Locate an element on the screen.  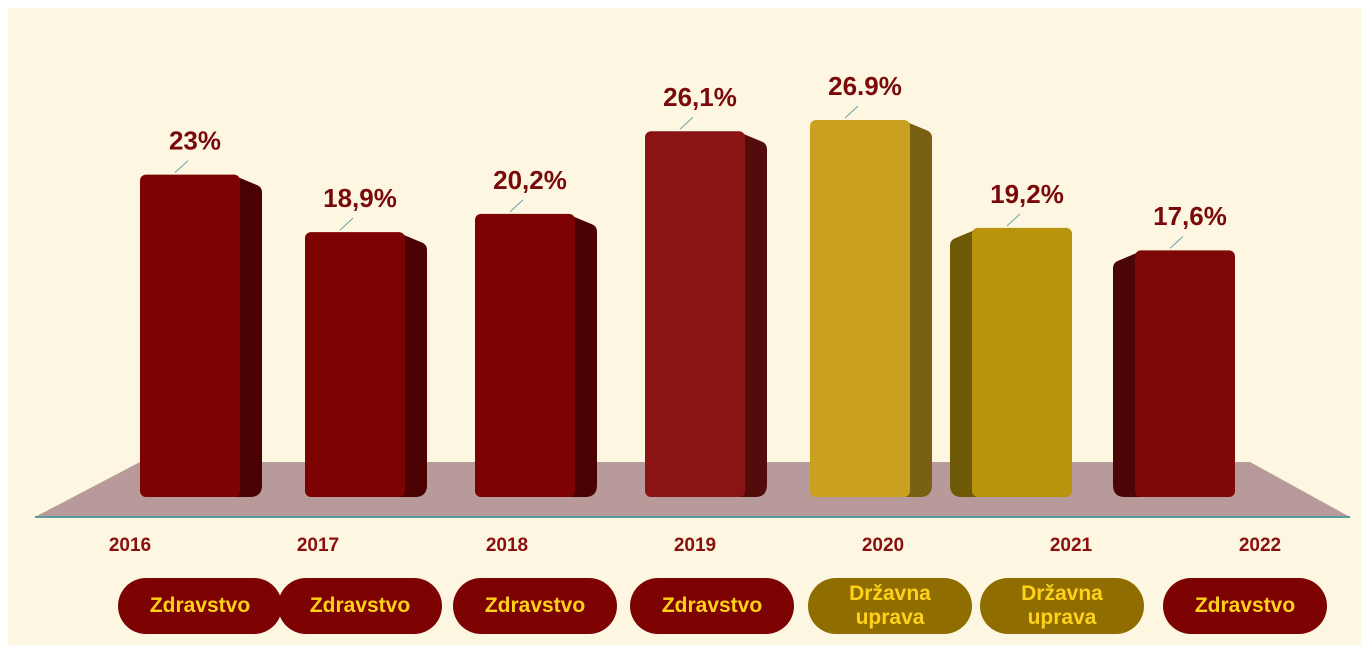
x-tick-label: 2018 is located at coordinates (507, 545).